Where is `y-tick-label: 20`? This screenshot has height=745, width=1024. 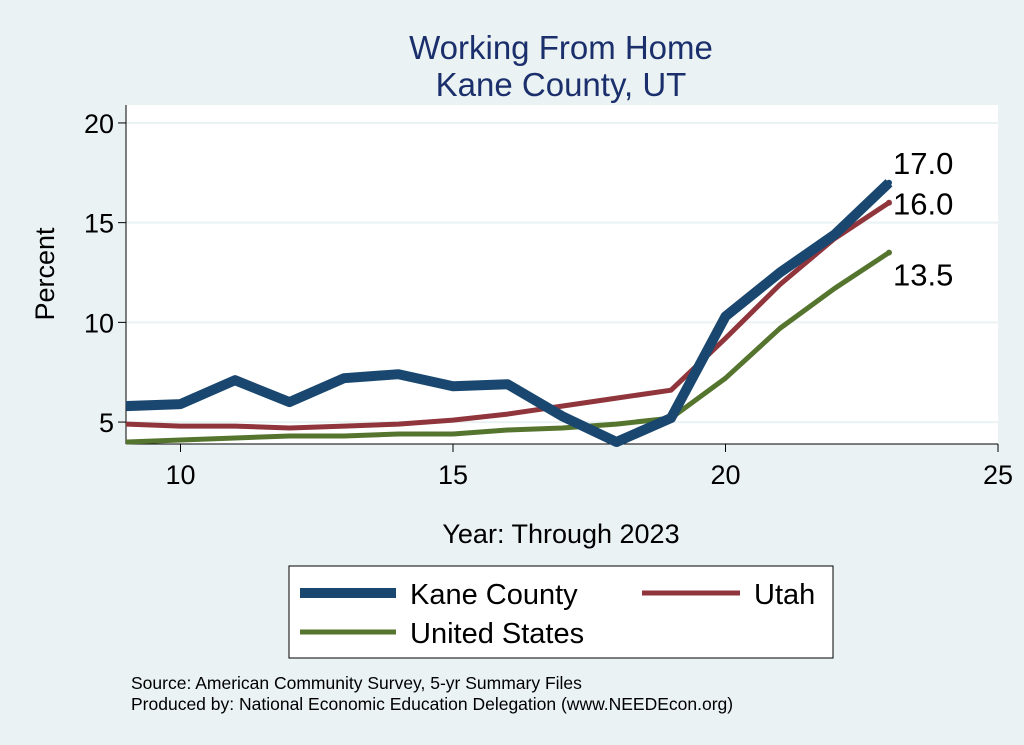
y-tick-label: 20 is located at coordinates (99, 124).